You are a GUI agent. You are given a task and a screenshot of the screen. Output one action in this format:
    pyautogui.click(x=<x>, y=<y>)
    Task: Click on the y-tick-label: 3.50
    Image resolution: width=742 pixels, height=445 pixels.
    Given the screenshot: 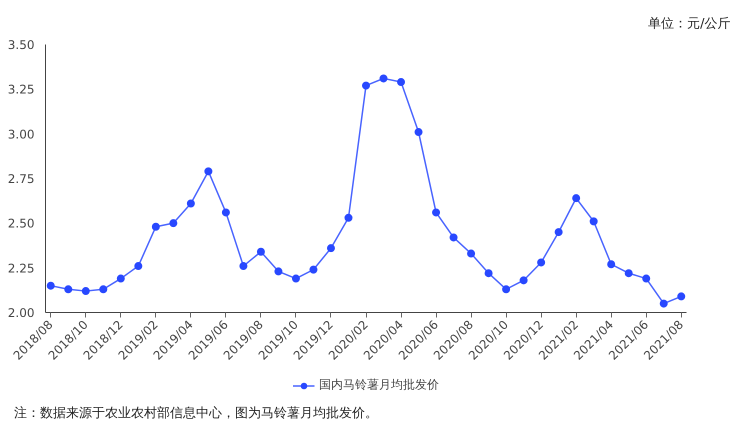 What is the action you would take?
    pyautogui.click(x=21, y=45)
    